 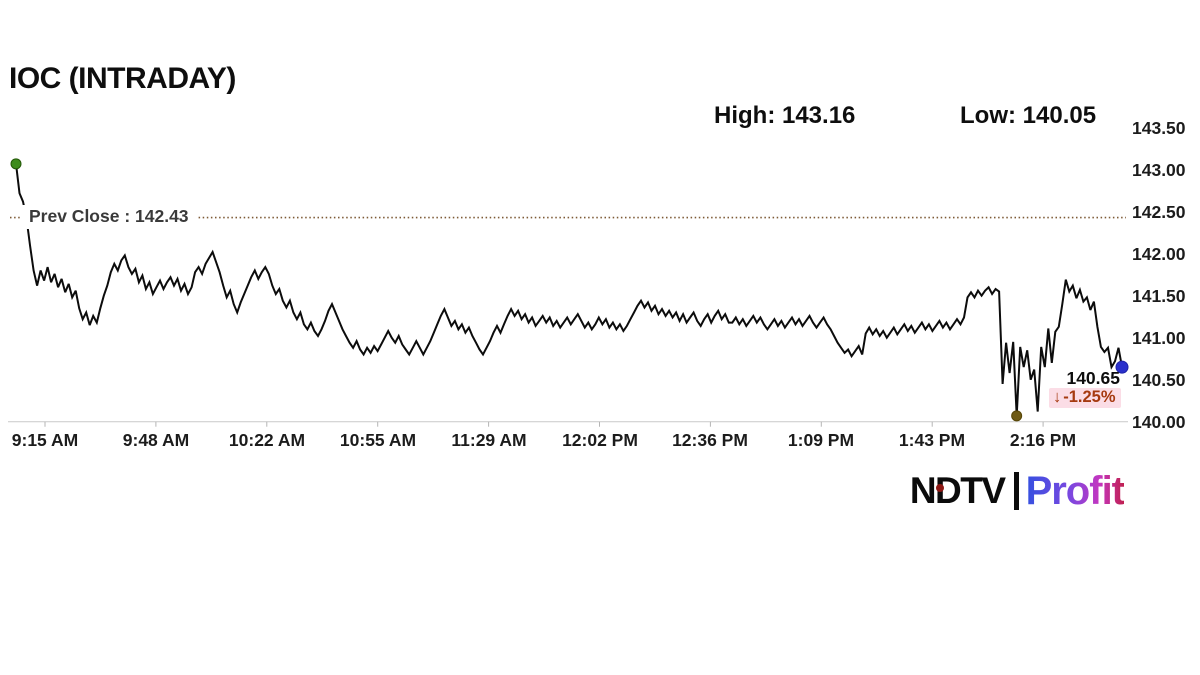 What do you see at coordinates (1159, 380) in the screenshot?
I see `y-tick-label: 140.50` at bounding box center [1159, 380].